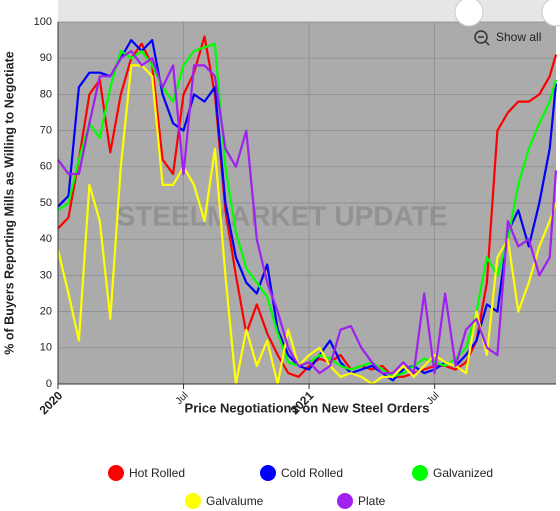 Image resolution: width=560 pixels, height=511 pixels. Describe the element at coordinates (518, 37) in the screenshot. I see `zoom-button-label: Show all` at that location.